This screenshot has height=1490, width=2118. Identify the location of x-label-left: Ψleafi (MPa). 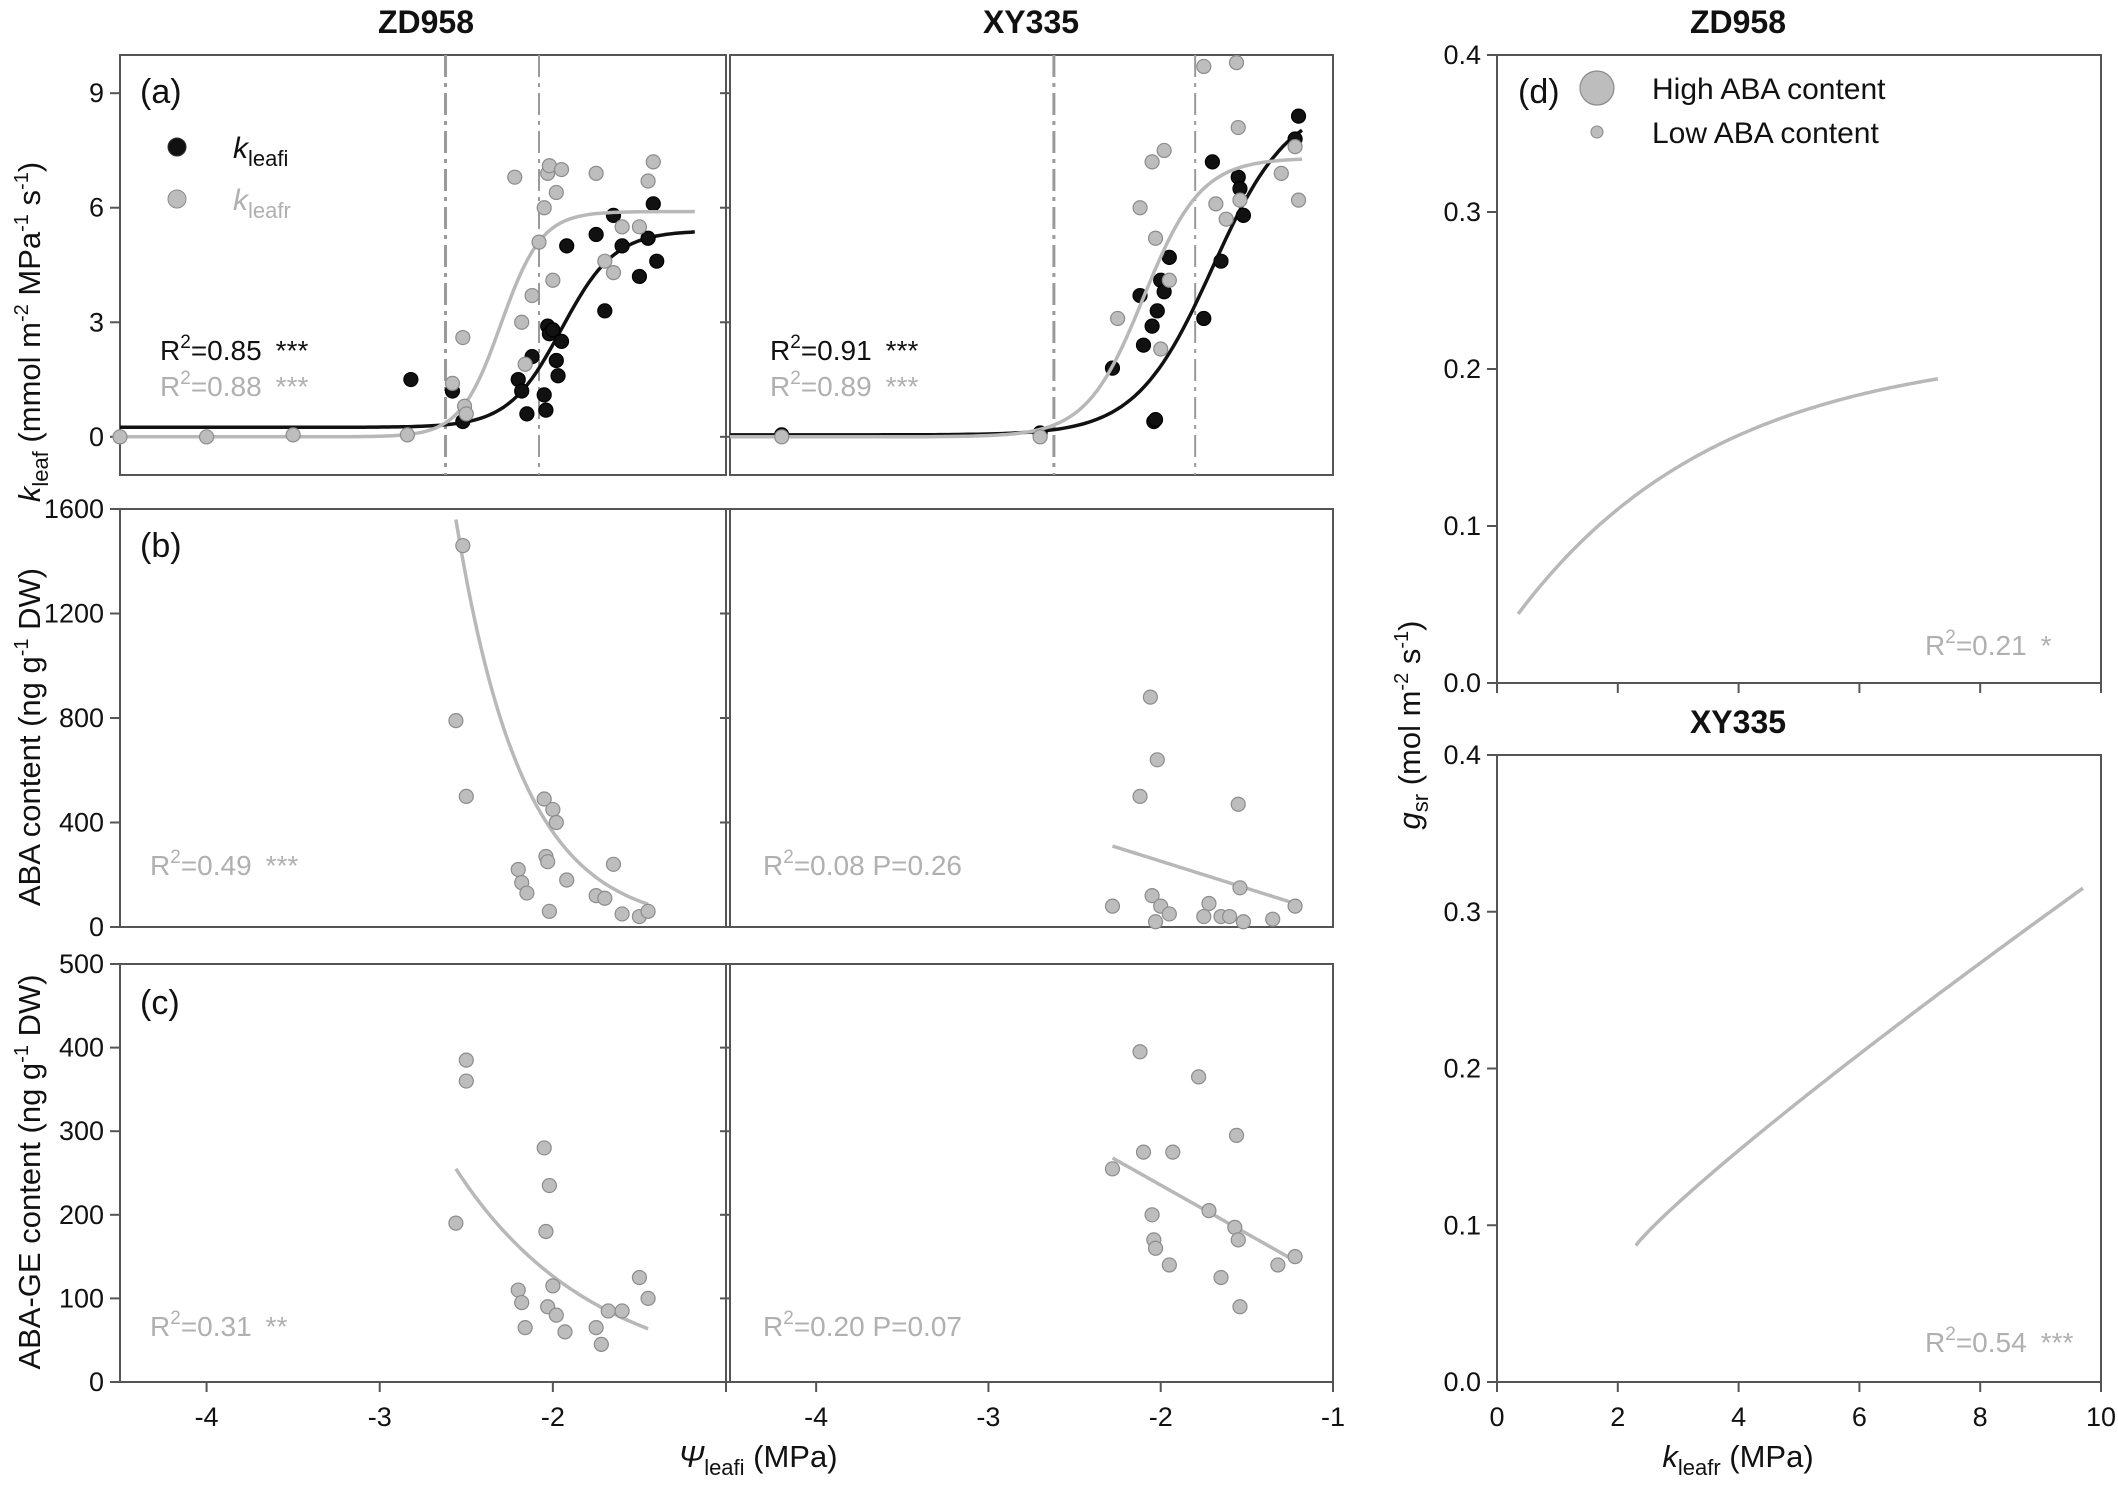
(757, 1459).